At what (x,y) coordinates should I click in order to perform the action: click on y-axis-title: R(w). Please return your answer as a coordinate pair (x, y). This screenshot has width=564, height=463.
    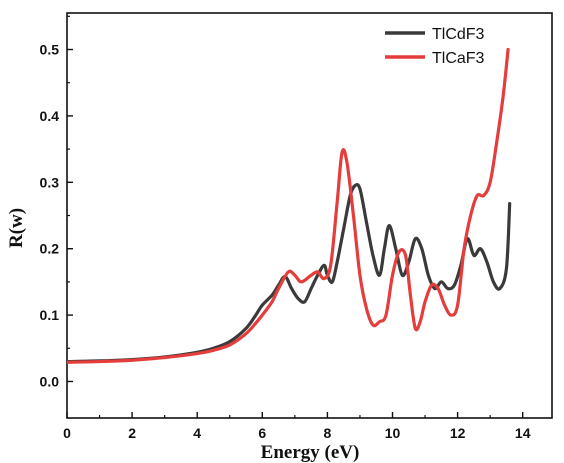
    Looking at the image, I should click on (16, 228).